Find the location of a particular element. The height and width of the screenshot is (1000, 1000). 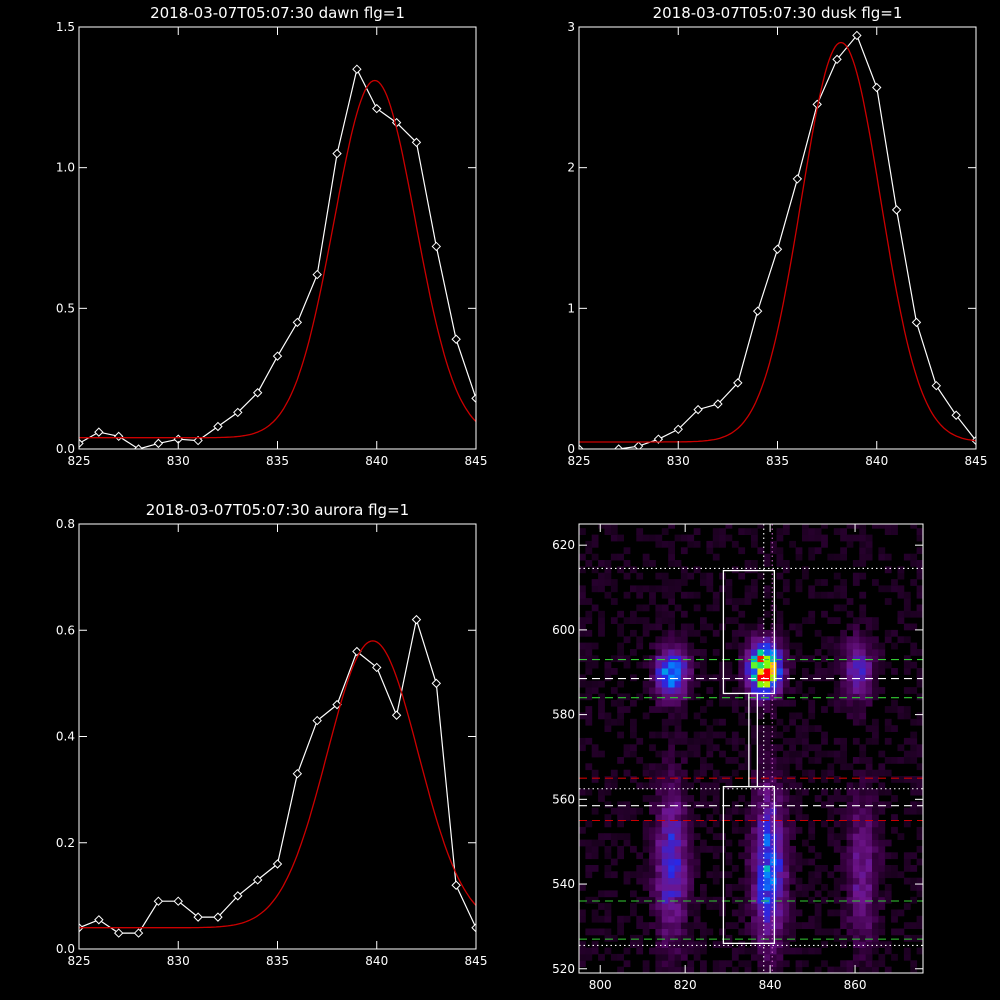

y-tick-label: 0.0 is located at coordinates (65, 449).